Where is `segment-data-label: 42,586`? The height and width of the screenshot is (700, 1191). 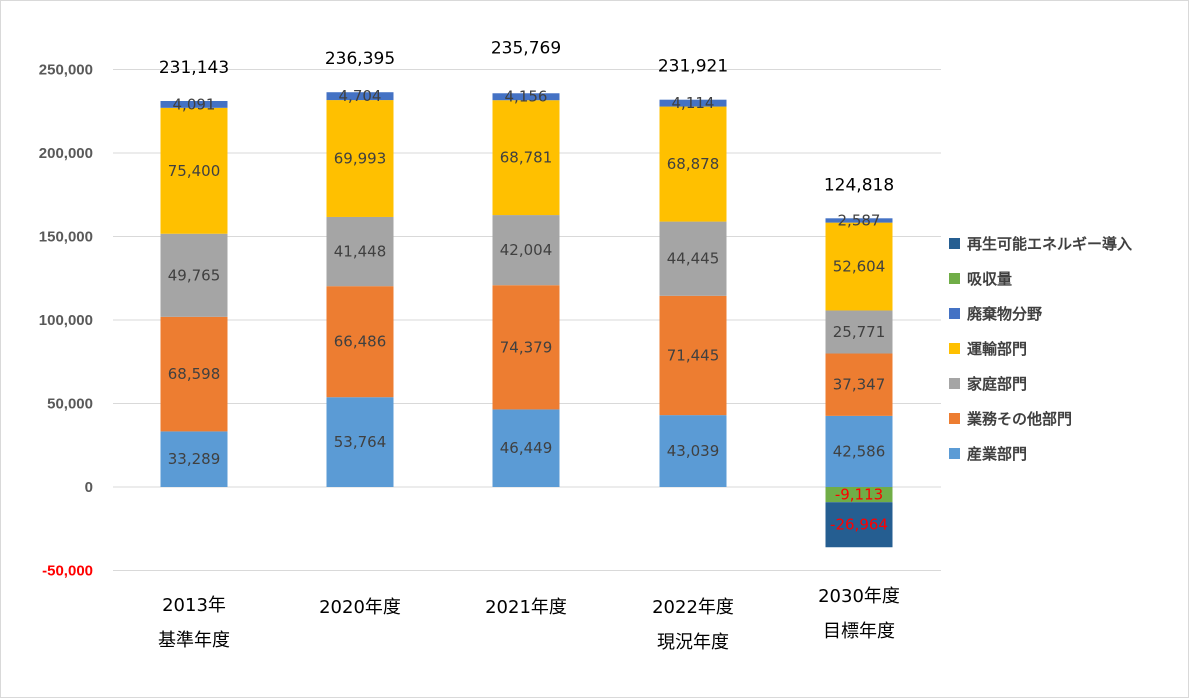
segment-data-label: 42,586 is located at coordinates (859, 451).